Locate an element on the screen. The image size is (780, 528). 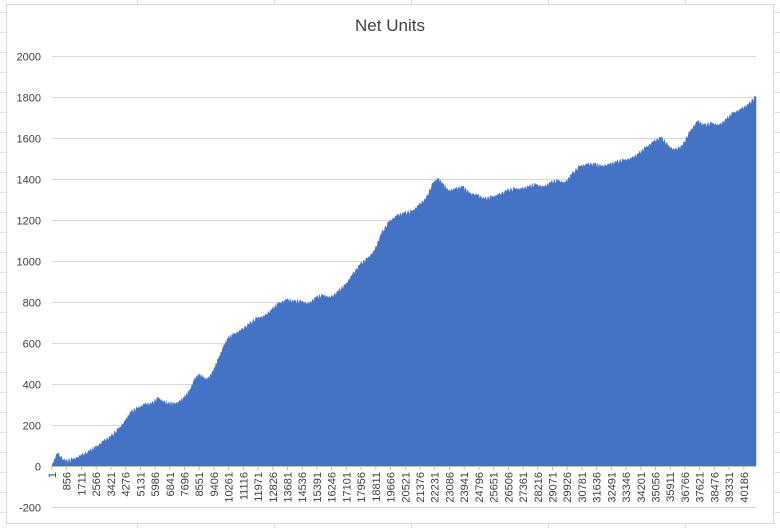
x-tick-label: 16246 is located at coordinates (333, 487).